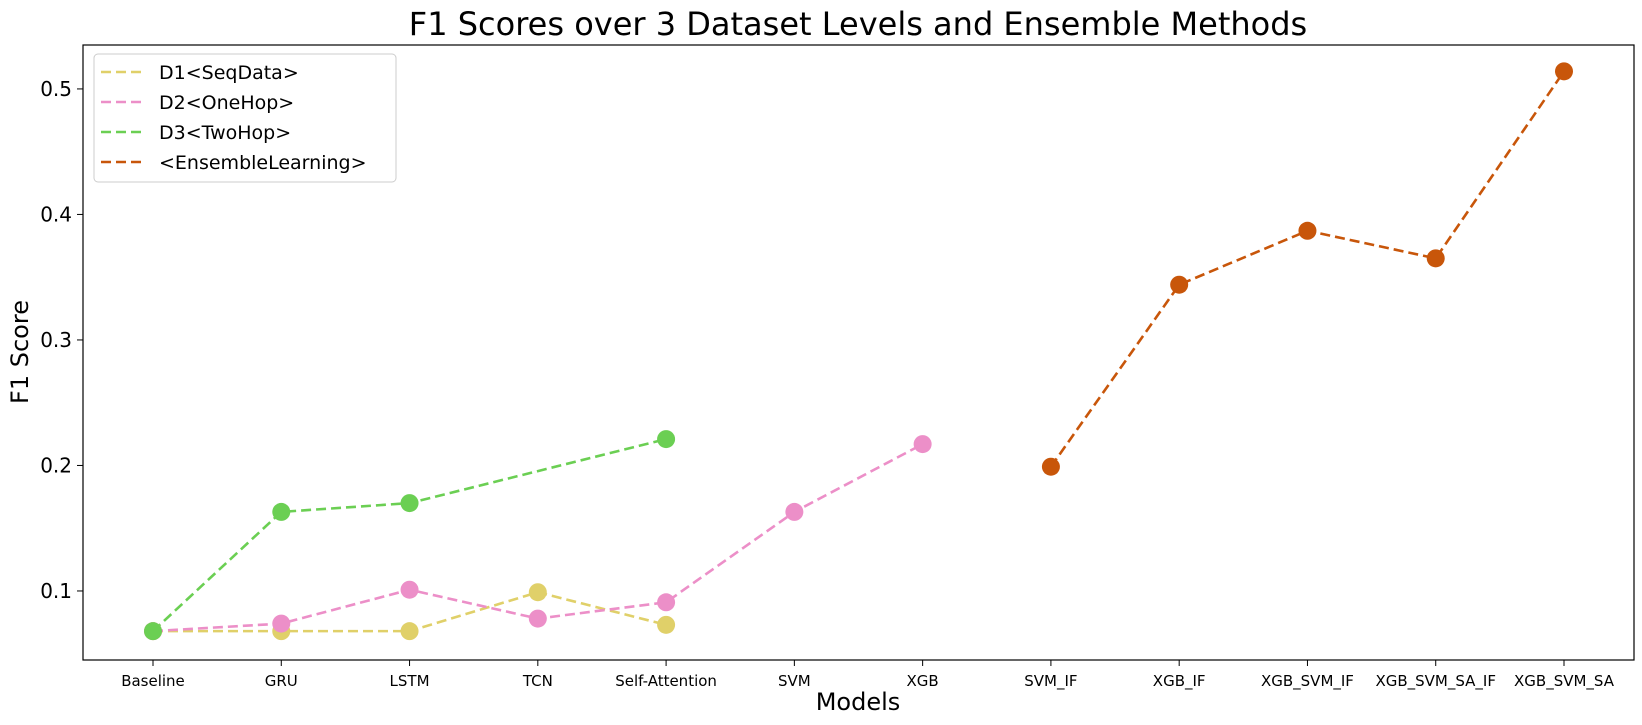 The height and width of the screenshot is (725, 1642). I want to click on x-tick-label: SVM, so click(794, 681).